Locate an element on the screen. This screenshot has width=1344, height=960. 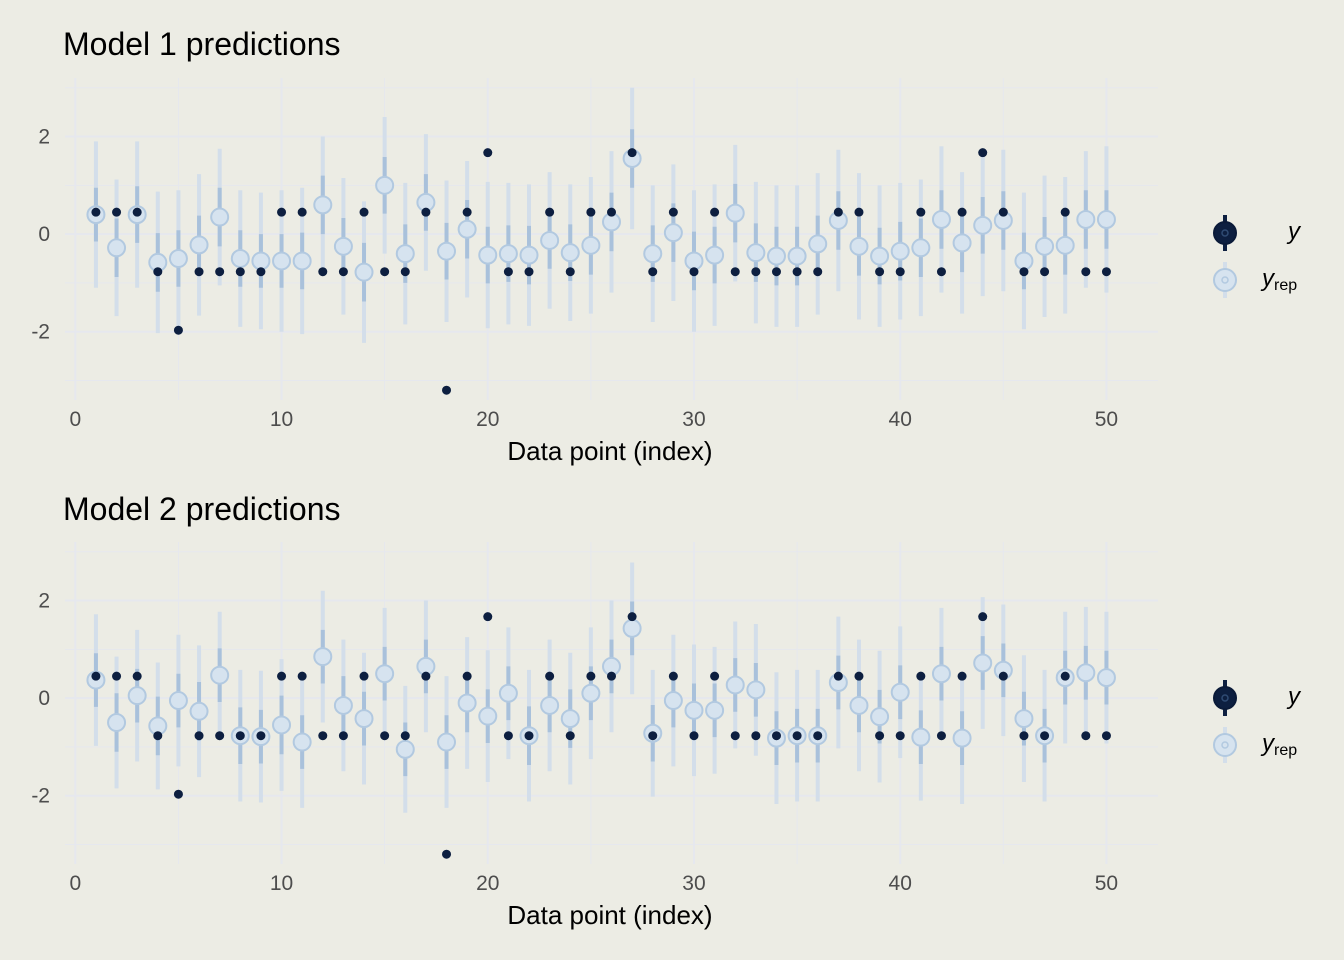
panel-1-x-axis-label: Data point (index) is located at coordinates (609, 451).